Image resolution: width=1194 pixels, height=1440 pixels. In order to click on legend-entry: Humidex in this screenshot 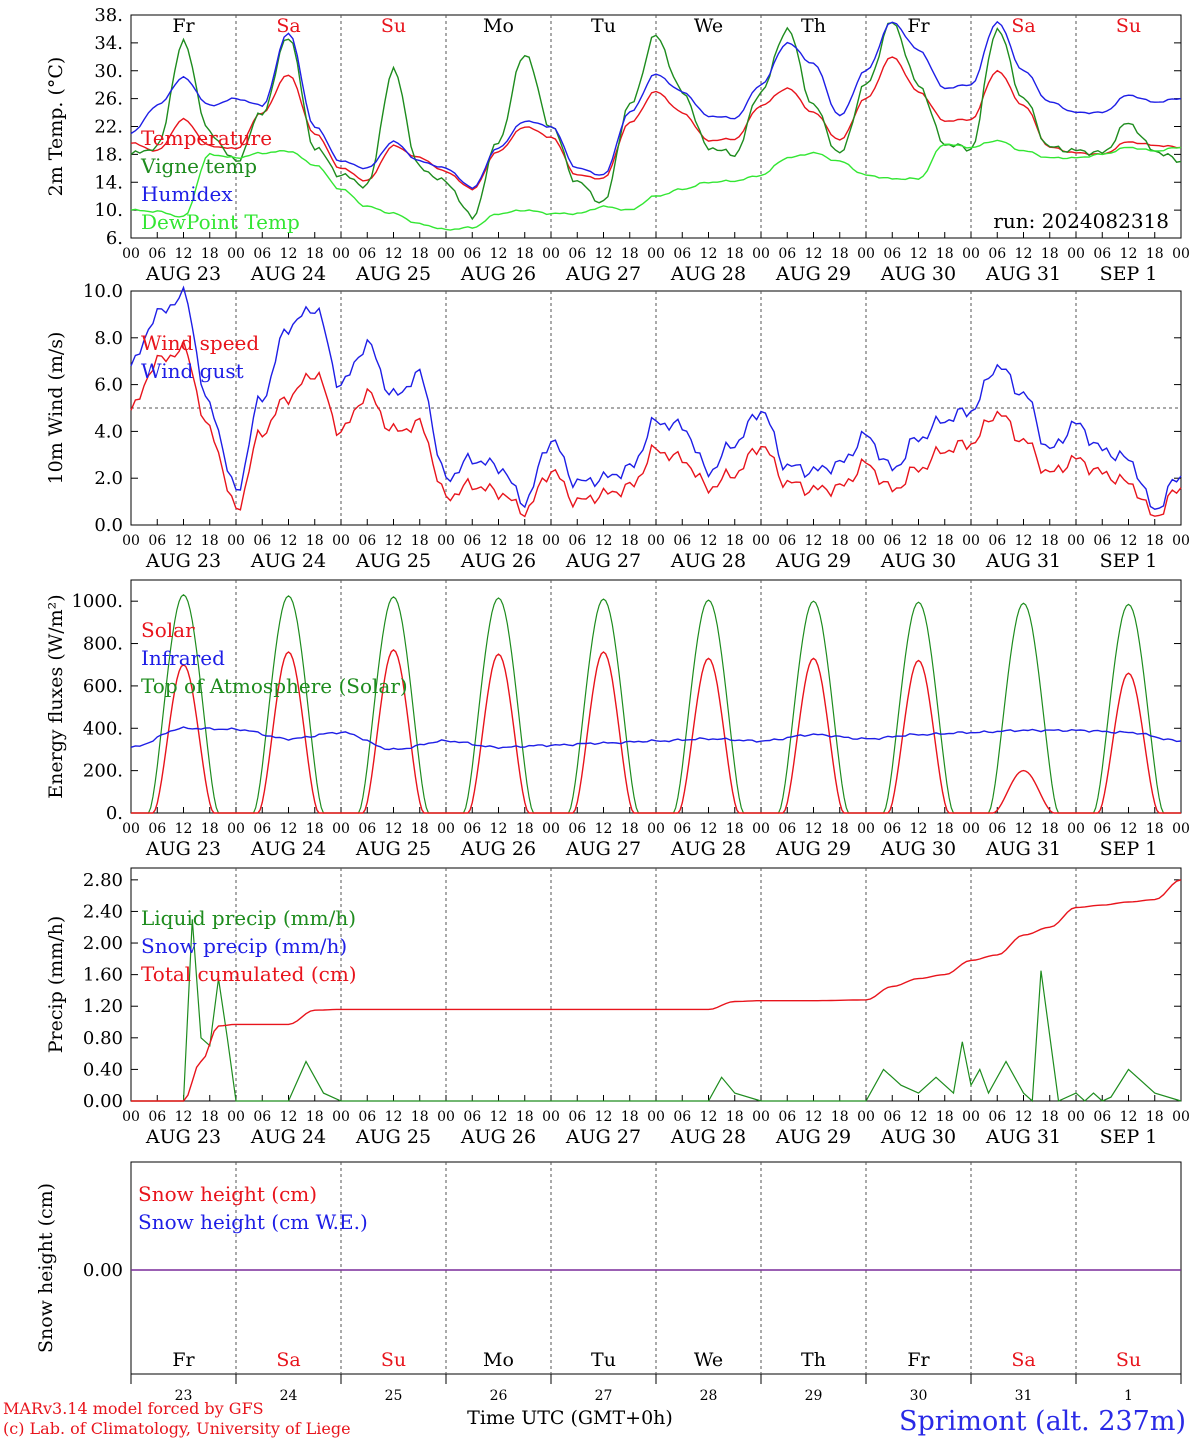, I will do `click(187, 194)`.